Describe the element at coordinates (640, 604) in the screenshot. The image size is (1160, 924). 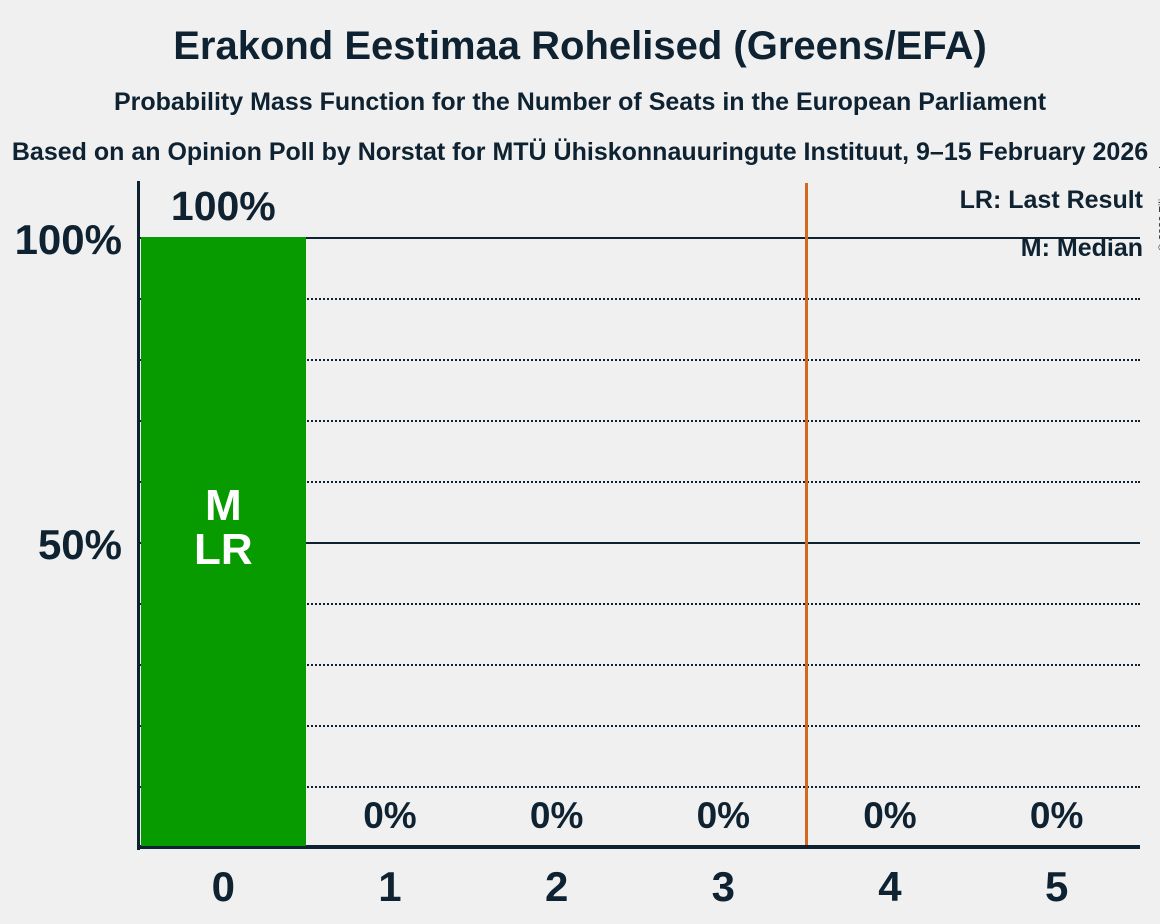
I see `gridline-dotted-40pct` at that location.